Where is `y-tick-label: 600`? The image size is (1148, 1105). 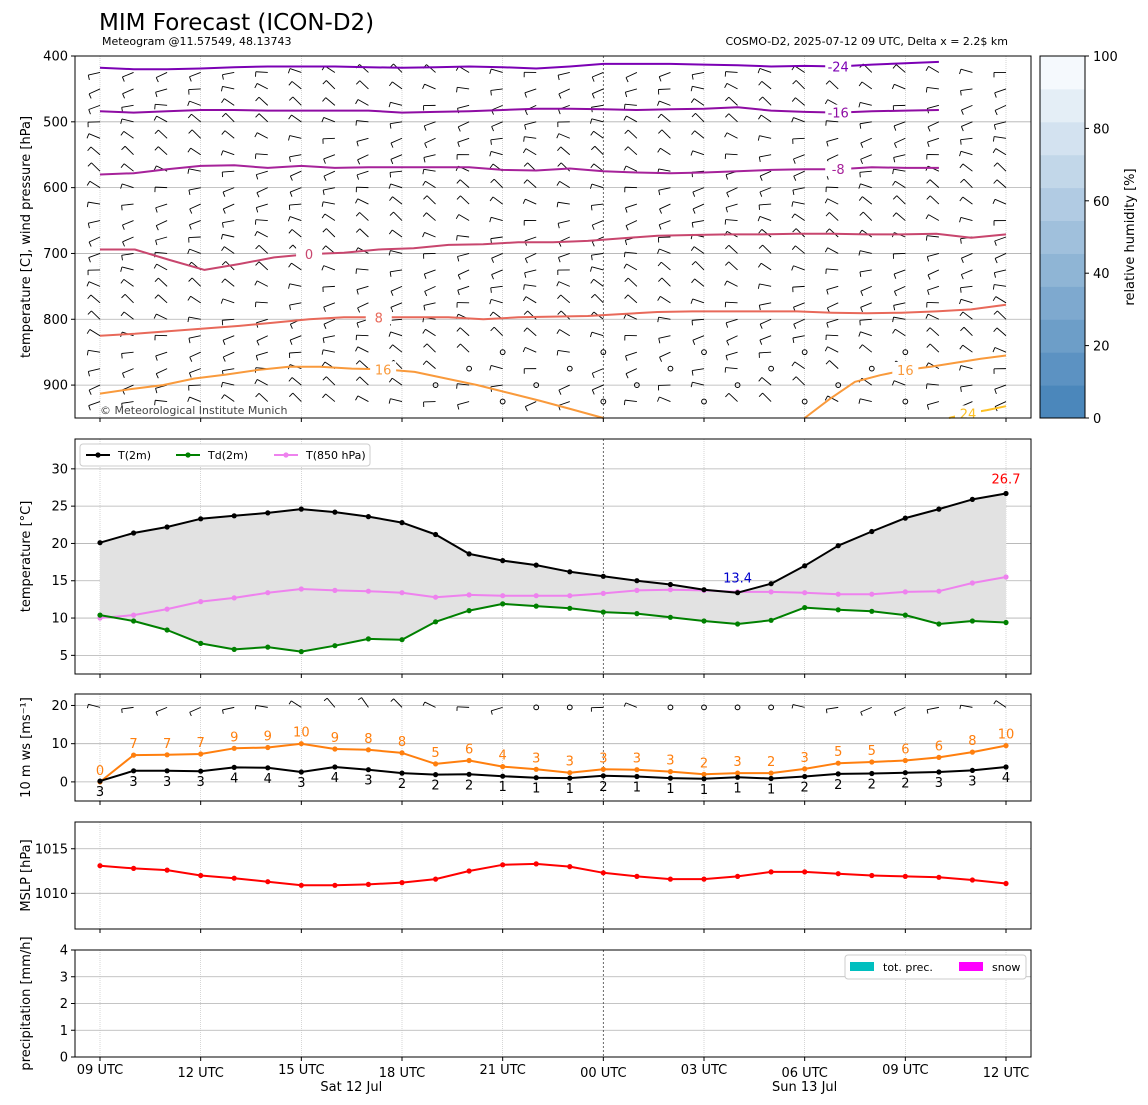
y-tick-label: 600 is located at coordinates (55, 188).